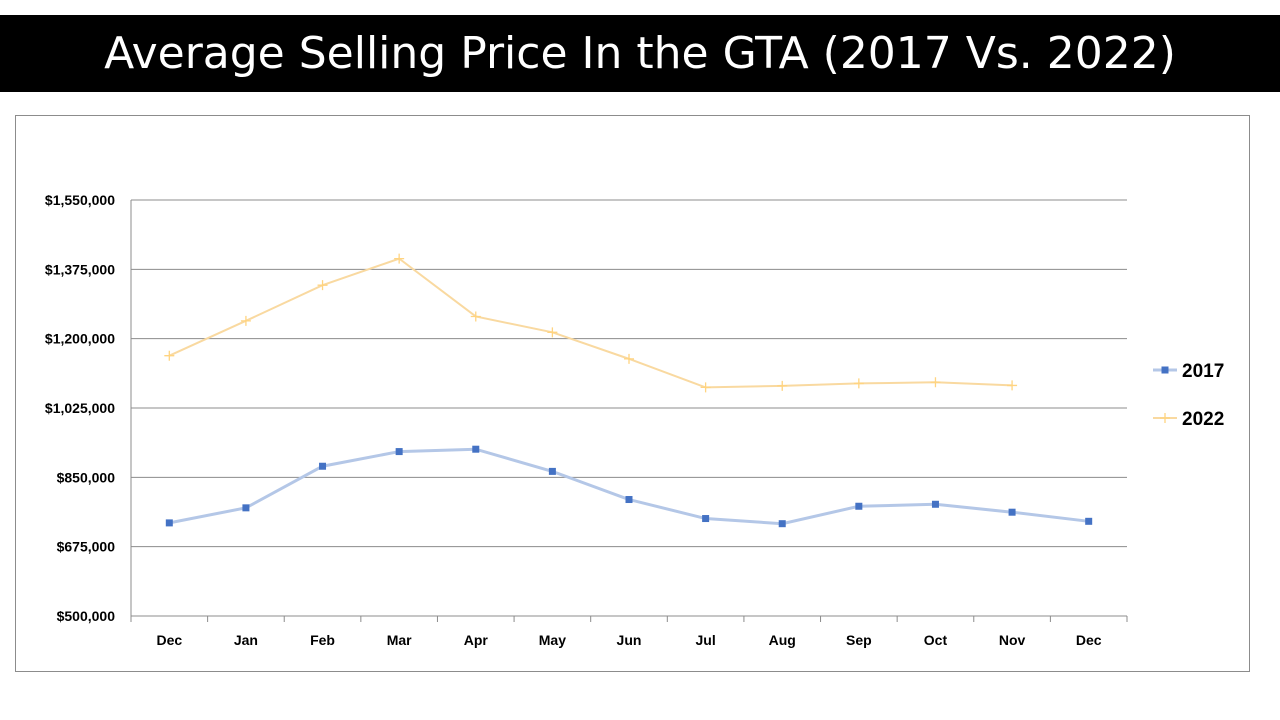  What do you see at coordinates (476, 640) in the screenshot?
I see `x-tick-label: Apr` at bounding box center [476, 640].